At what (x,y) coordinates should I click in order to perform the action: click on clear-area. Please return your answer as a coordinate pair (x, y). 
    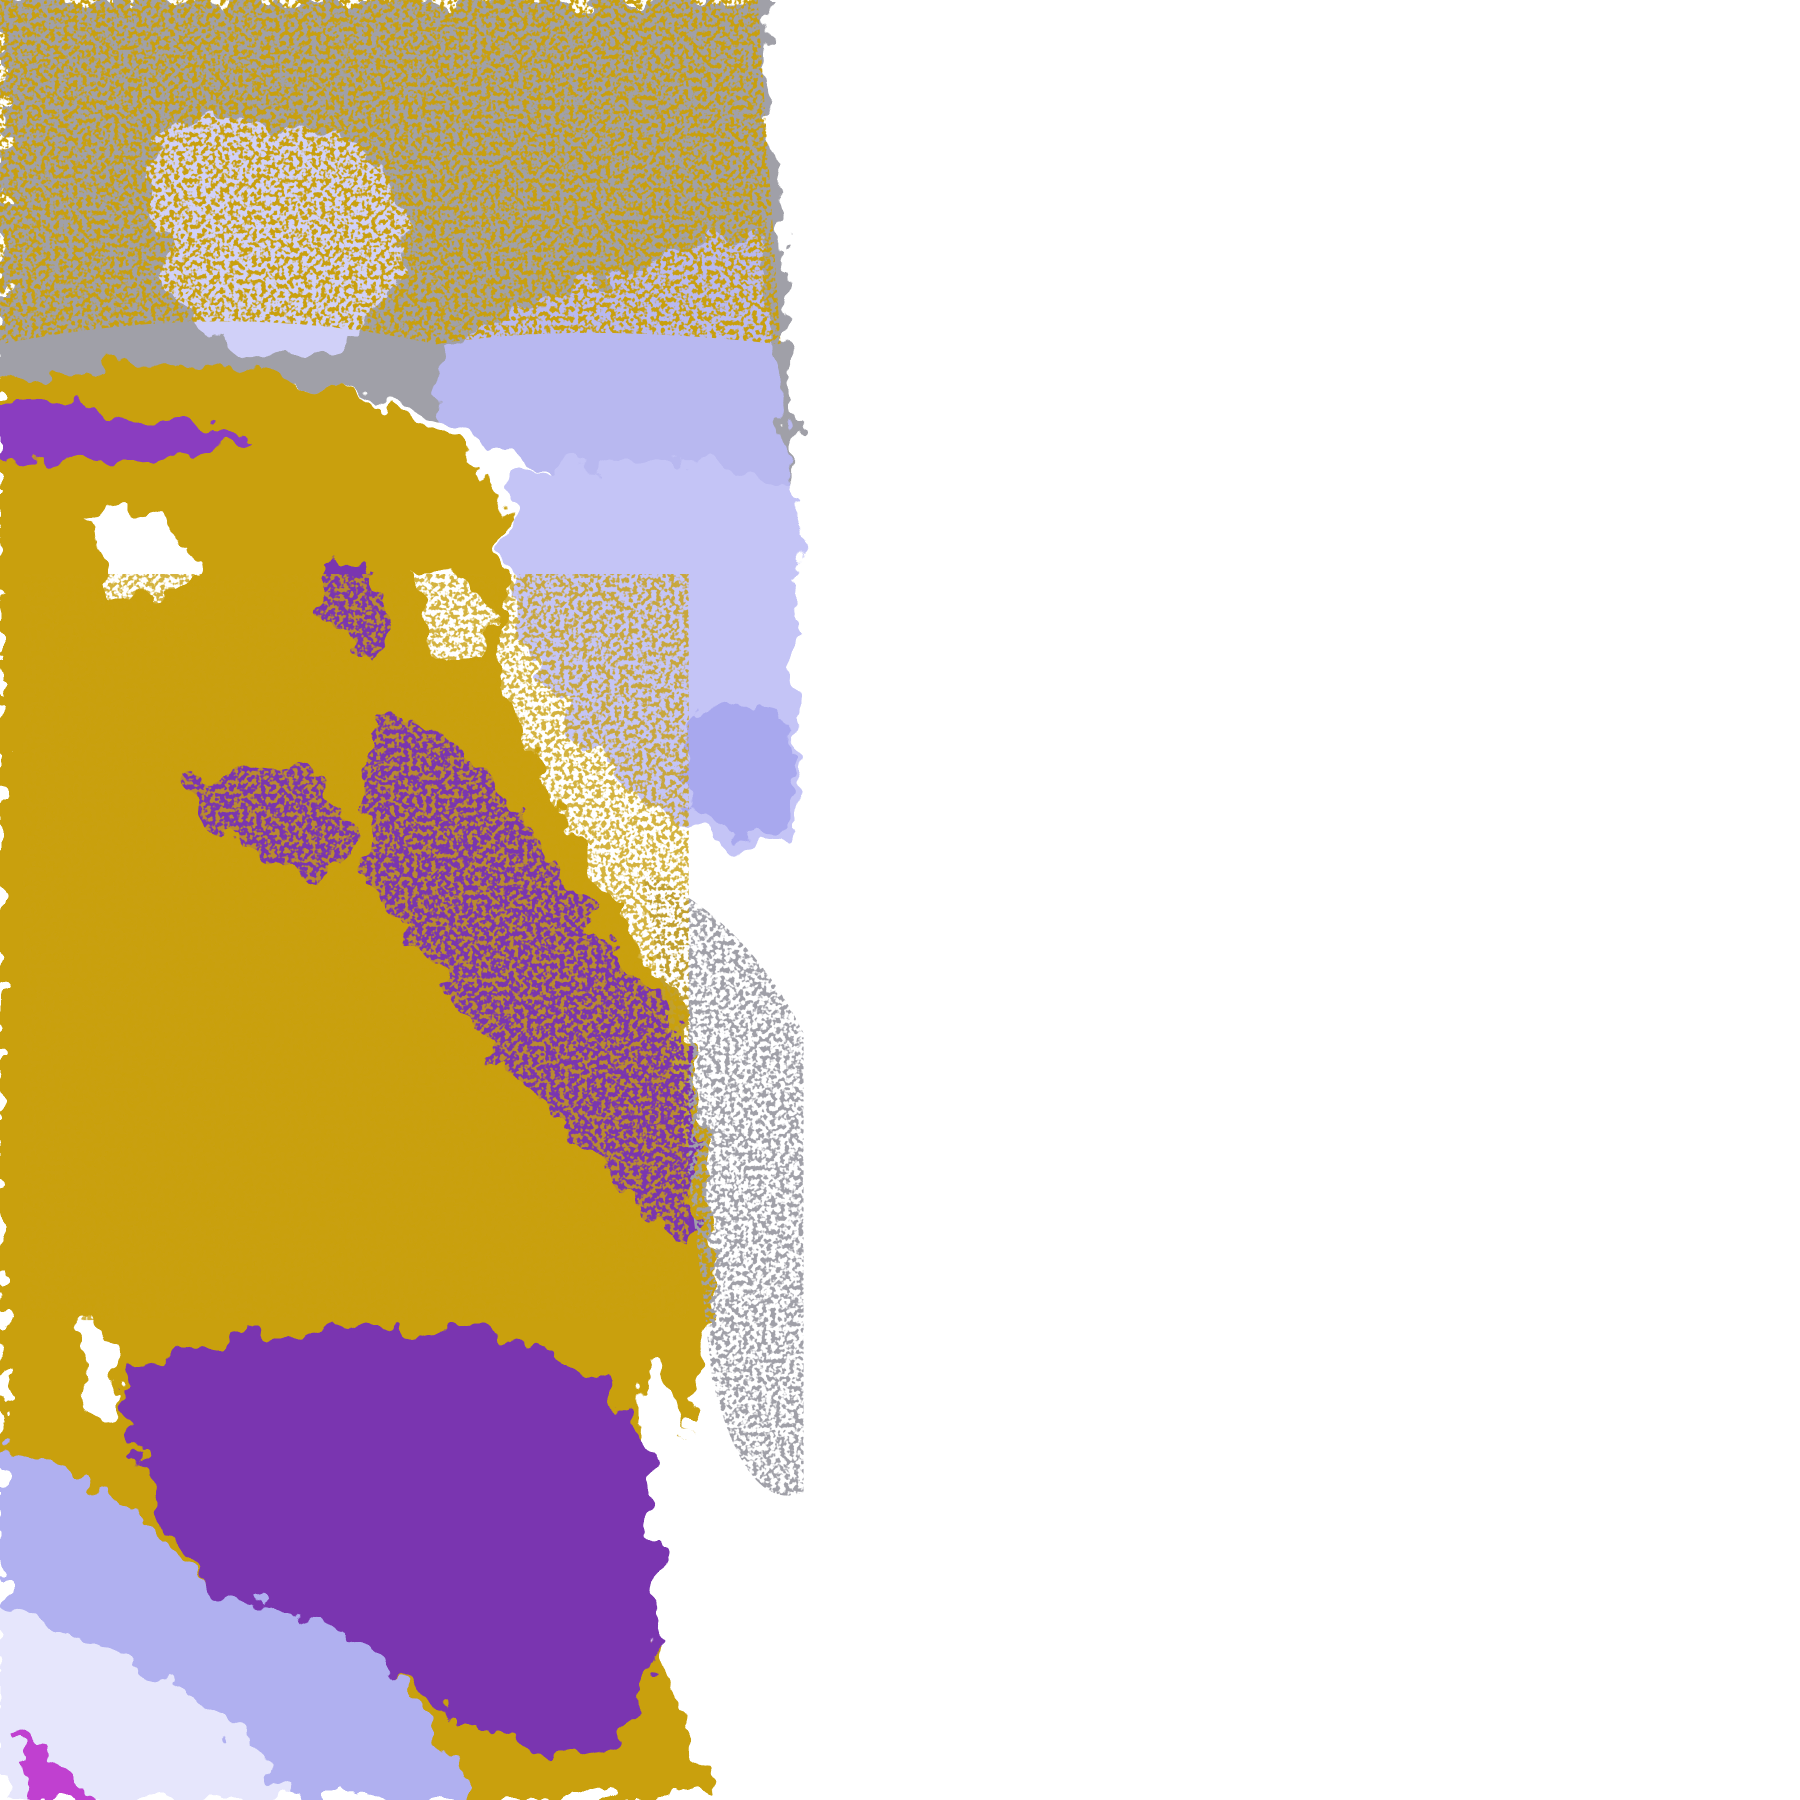
    Looking at the image, I should click on (100, 1372).